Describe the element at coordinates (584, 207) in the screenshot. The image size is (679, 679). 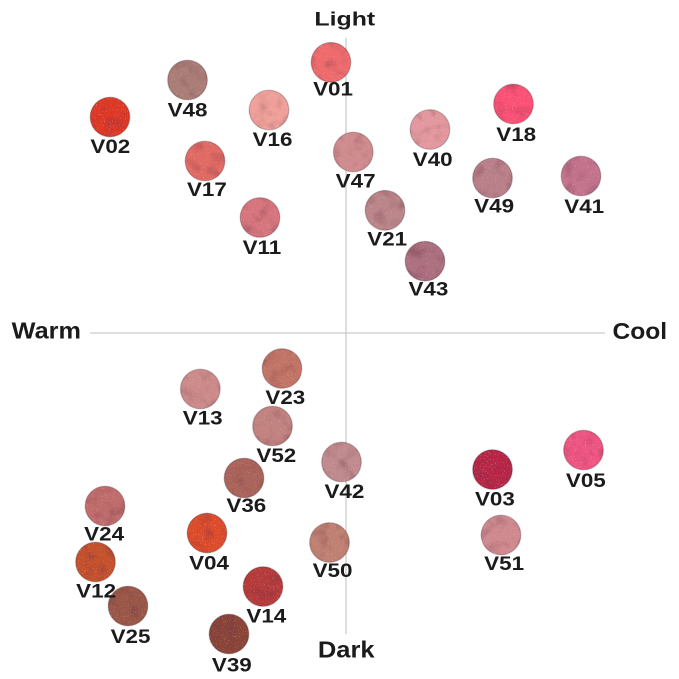
I see `svg-text: V41` at that location.